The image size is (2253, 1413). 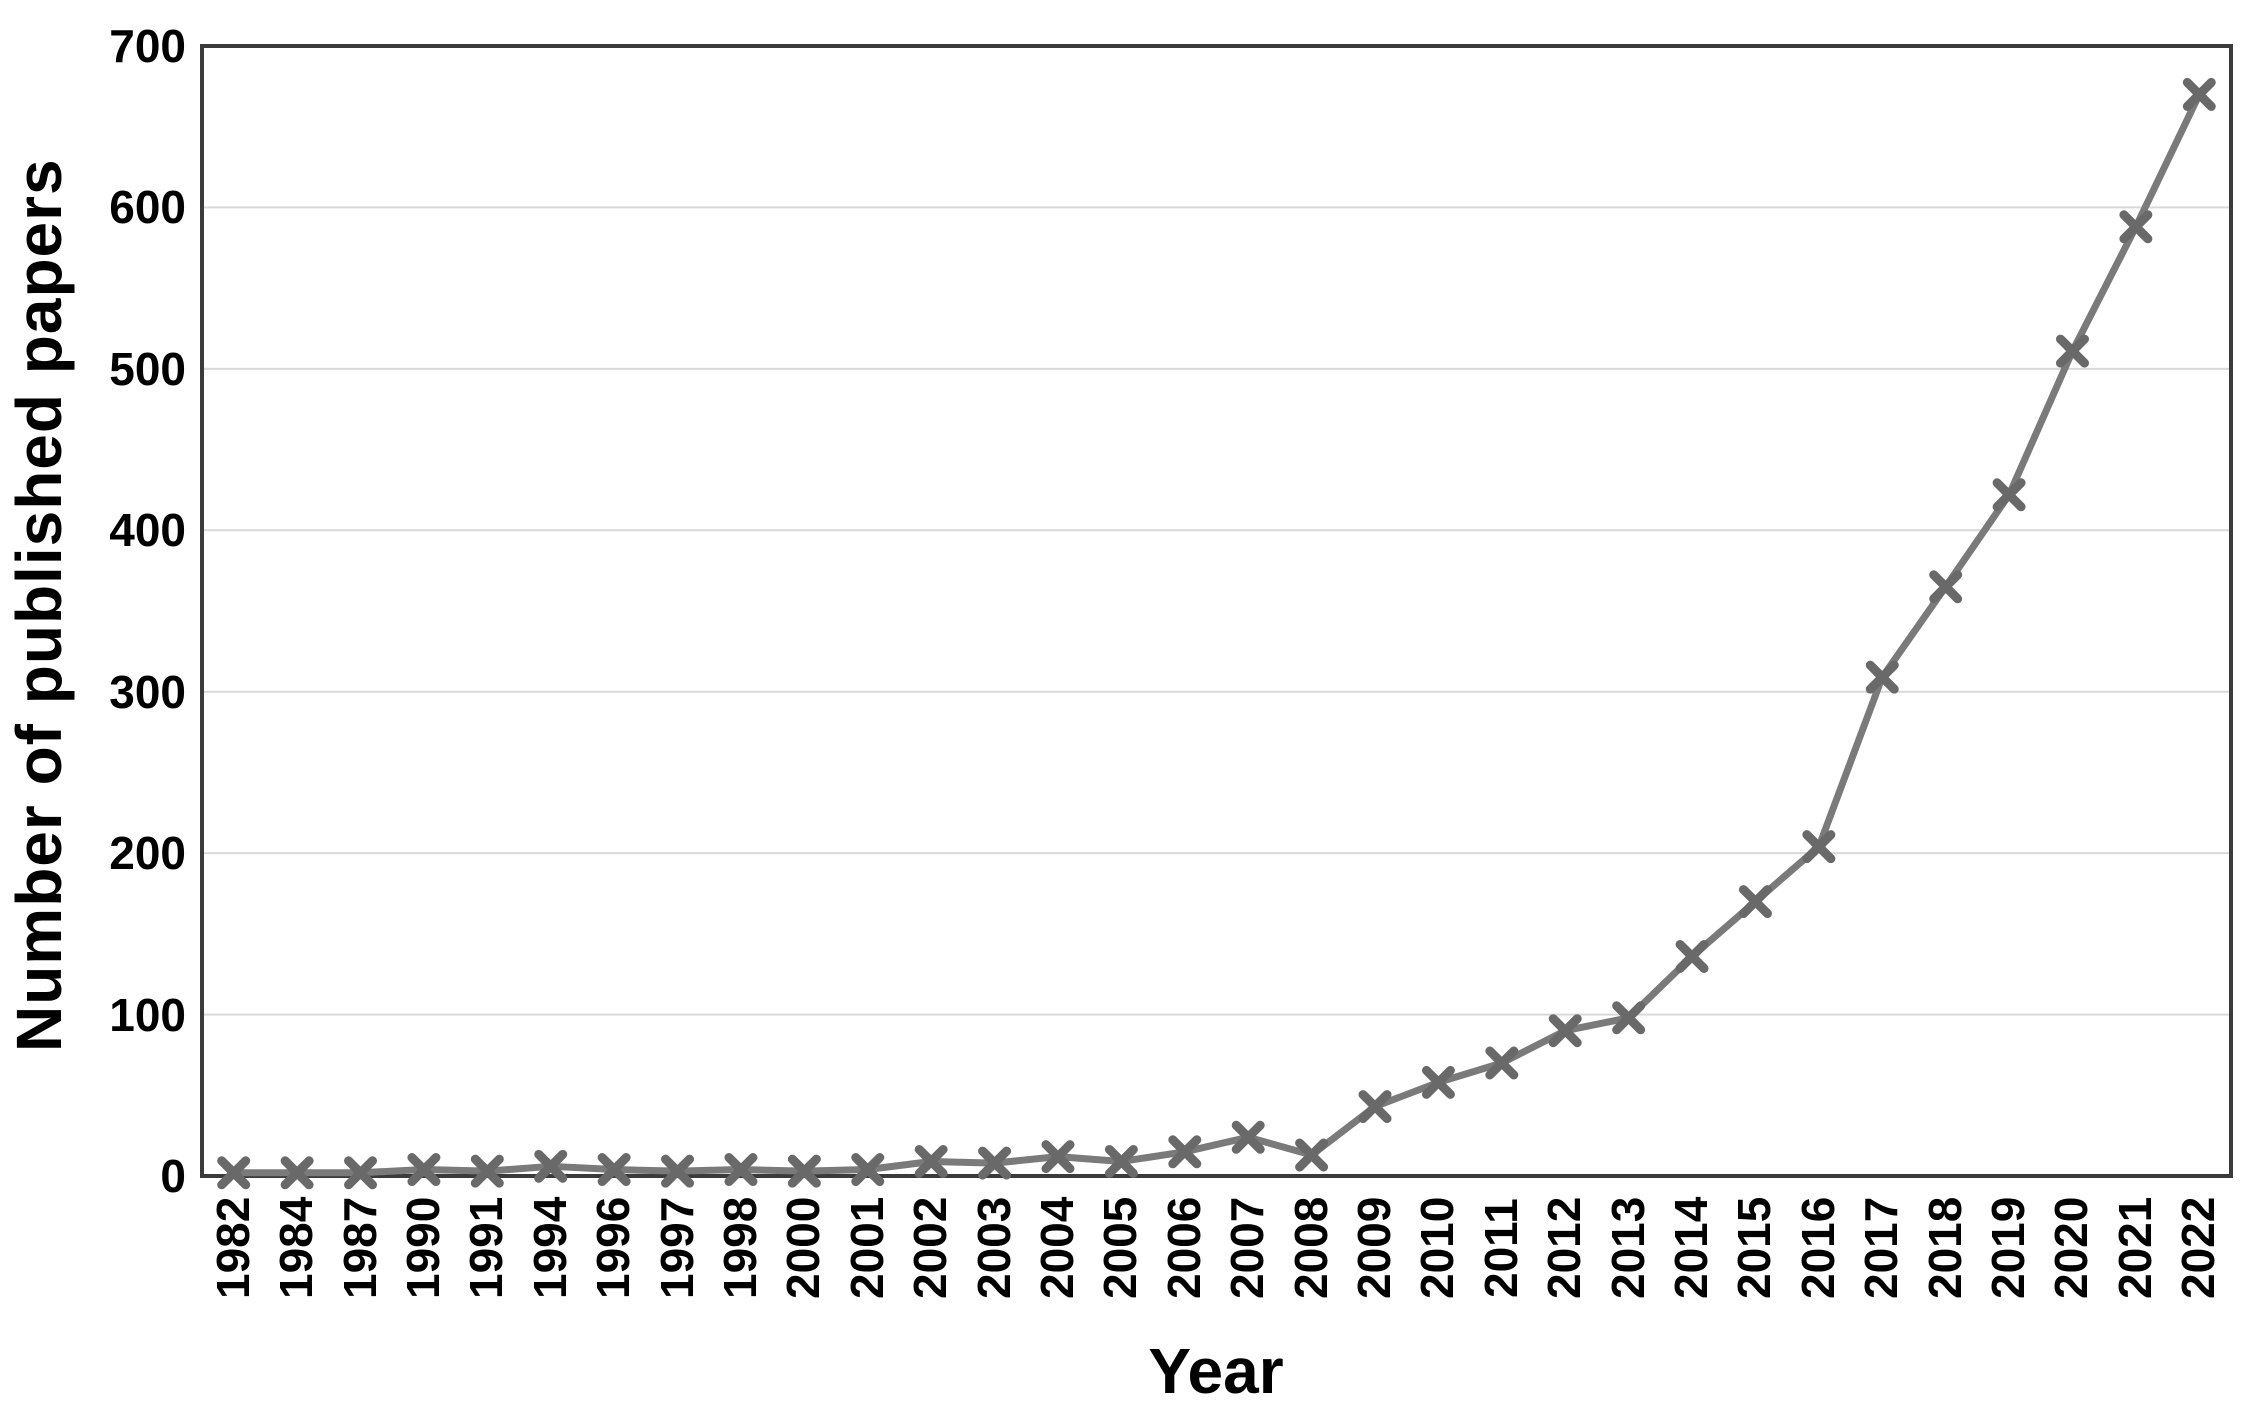 I want to click on x-tick-label: 1987, so click(x=359, y=1248).